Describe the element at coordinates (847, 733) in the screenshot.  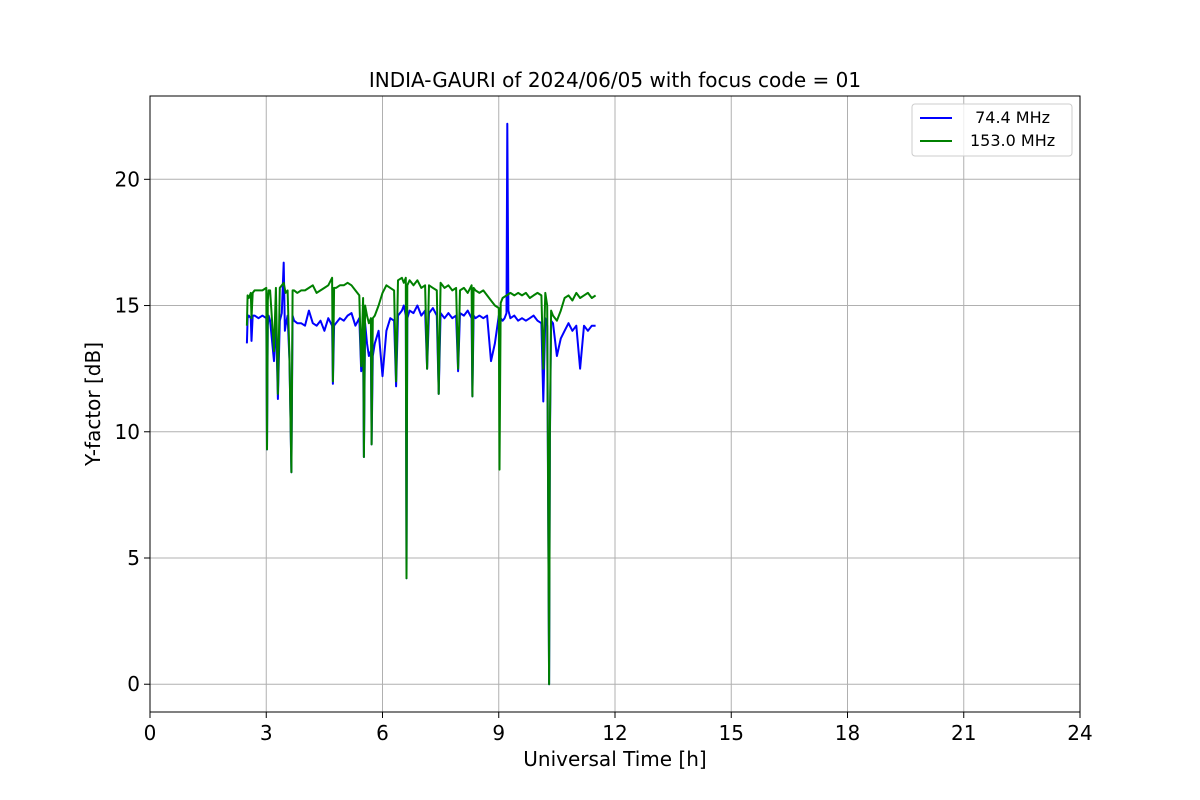
I see `x-tick-label: 18` at that location.